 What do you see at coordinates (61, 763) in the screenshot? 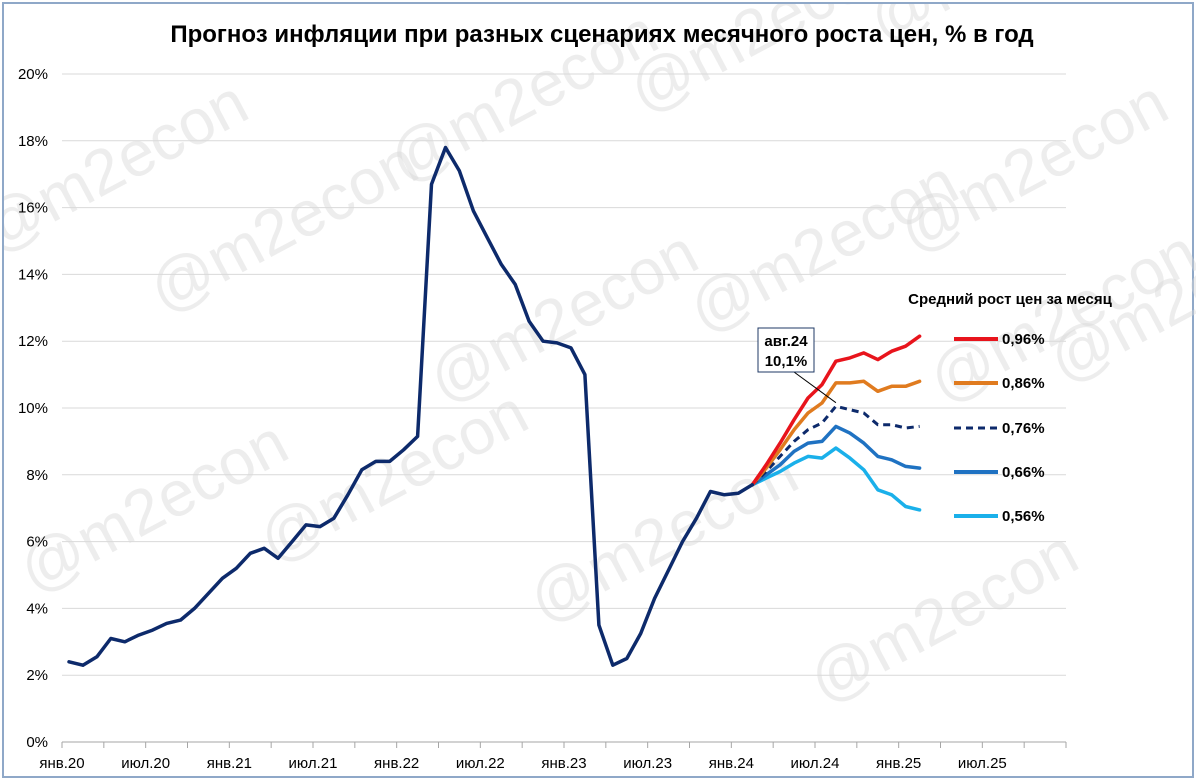
I see `x-tick-label: янв.20` at bounding box center [61, 763].